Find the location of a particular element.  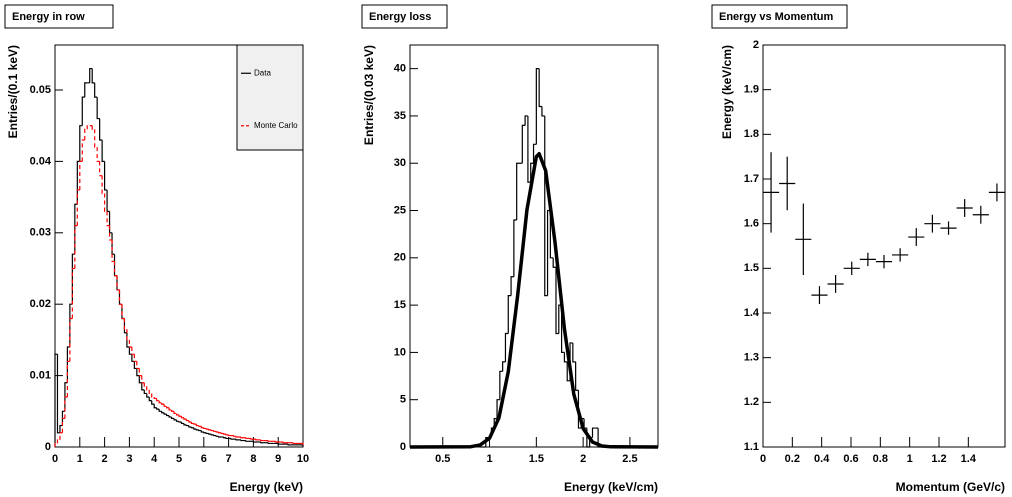

y-tick-label: 0.03 is located at coordinates (40, 233).